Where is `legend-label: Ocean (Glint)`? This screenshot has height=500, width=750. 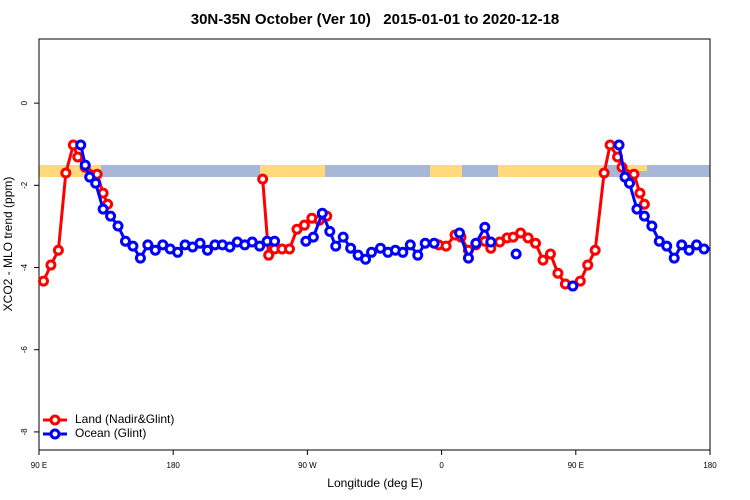 legend-label: Ocean (Glint) is located at coordinates (110, 433).